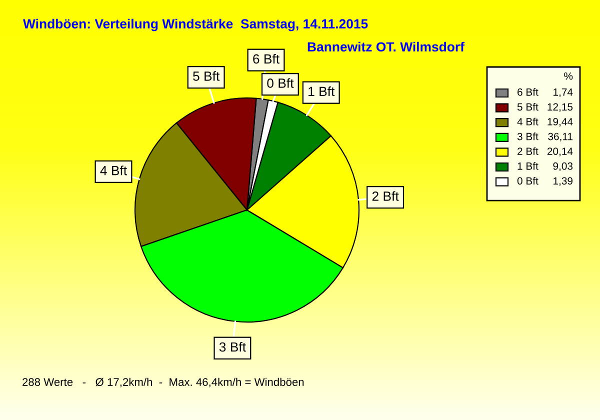 The image size is (600, 420). I want to click on legend-label: 0 Bft, so click(527, 180).